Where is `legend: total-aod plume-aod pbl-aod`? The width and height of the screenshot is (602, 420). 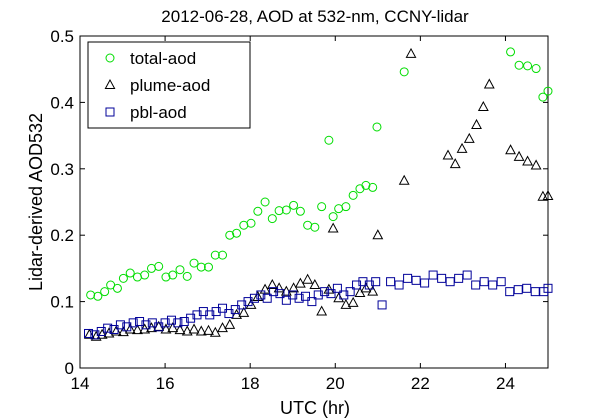 legend: total-aod plume-aod pbl-aod is located at coordinates (169, 85).